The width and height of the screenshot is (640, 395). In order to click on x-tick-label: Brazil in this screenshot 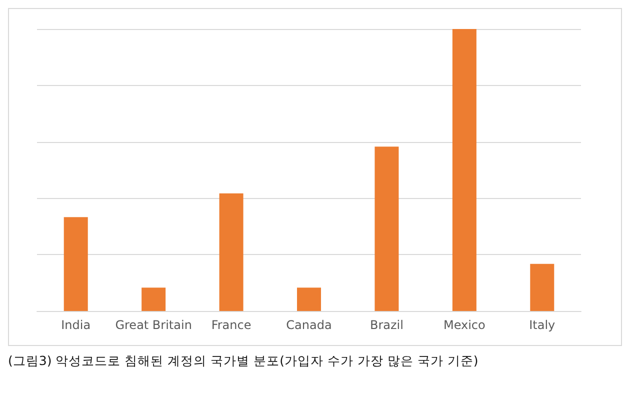, I will do `click(387, 325)`.